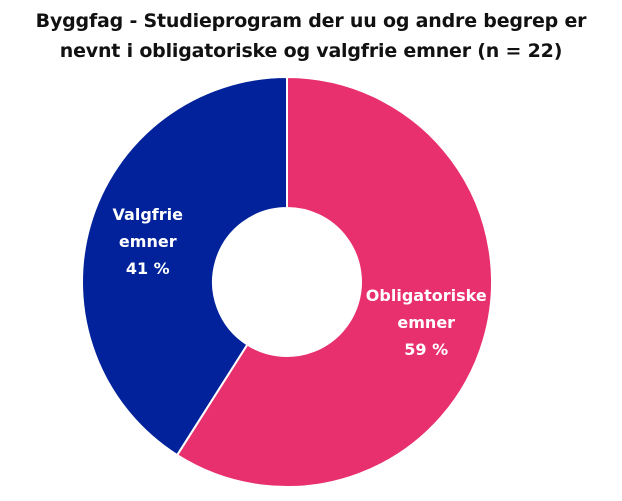 The height and width of the screenshot is (501, 622). Describe the element at coordinates (148, 268) in the screenshot. I see `slice-1-value-label: 41 %` at that location.